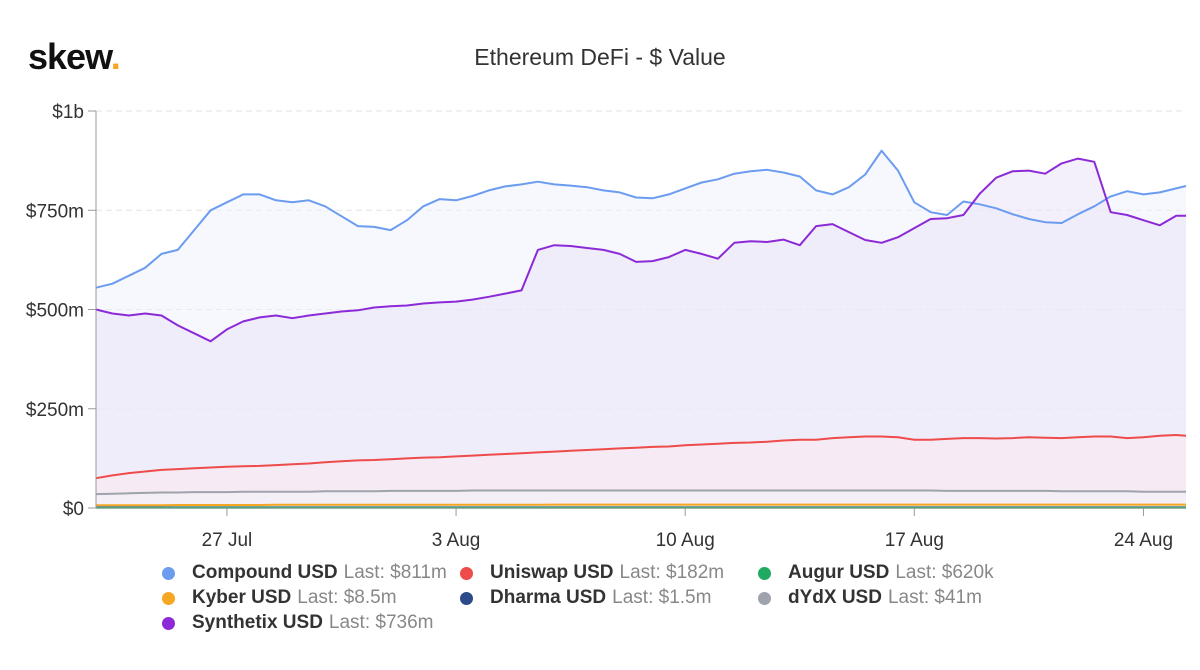 This screenshot has width=1200, height=670. What do you see at coordinates (662, 597) in the screenshot?
I see `legend-last-value: Last: $1.5m` at bounding box center [662, 597].